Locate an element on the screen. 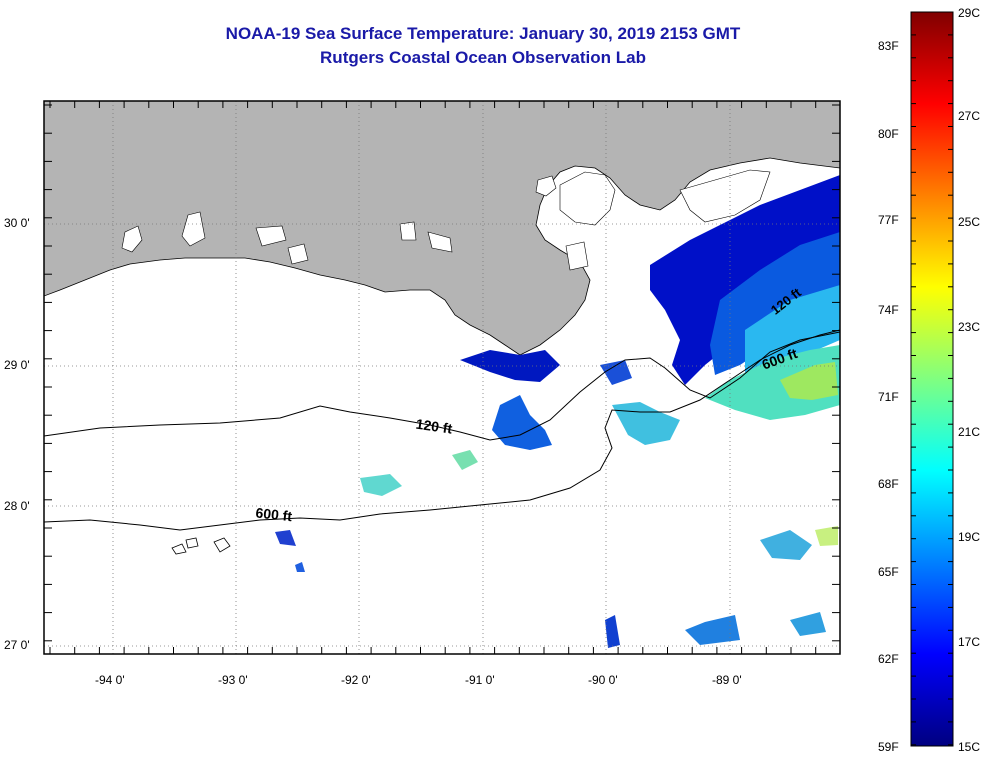 This screenshot has height=761, width=992. colorbar-c-15: 15C is located at coordinates (969, 747).